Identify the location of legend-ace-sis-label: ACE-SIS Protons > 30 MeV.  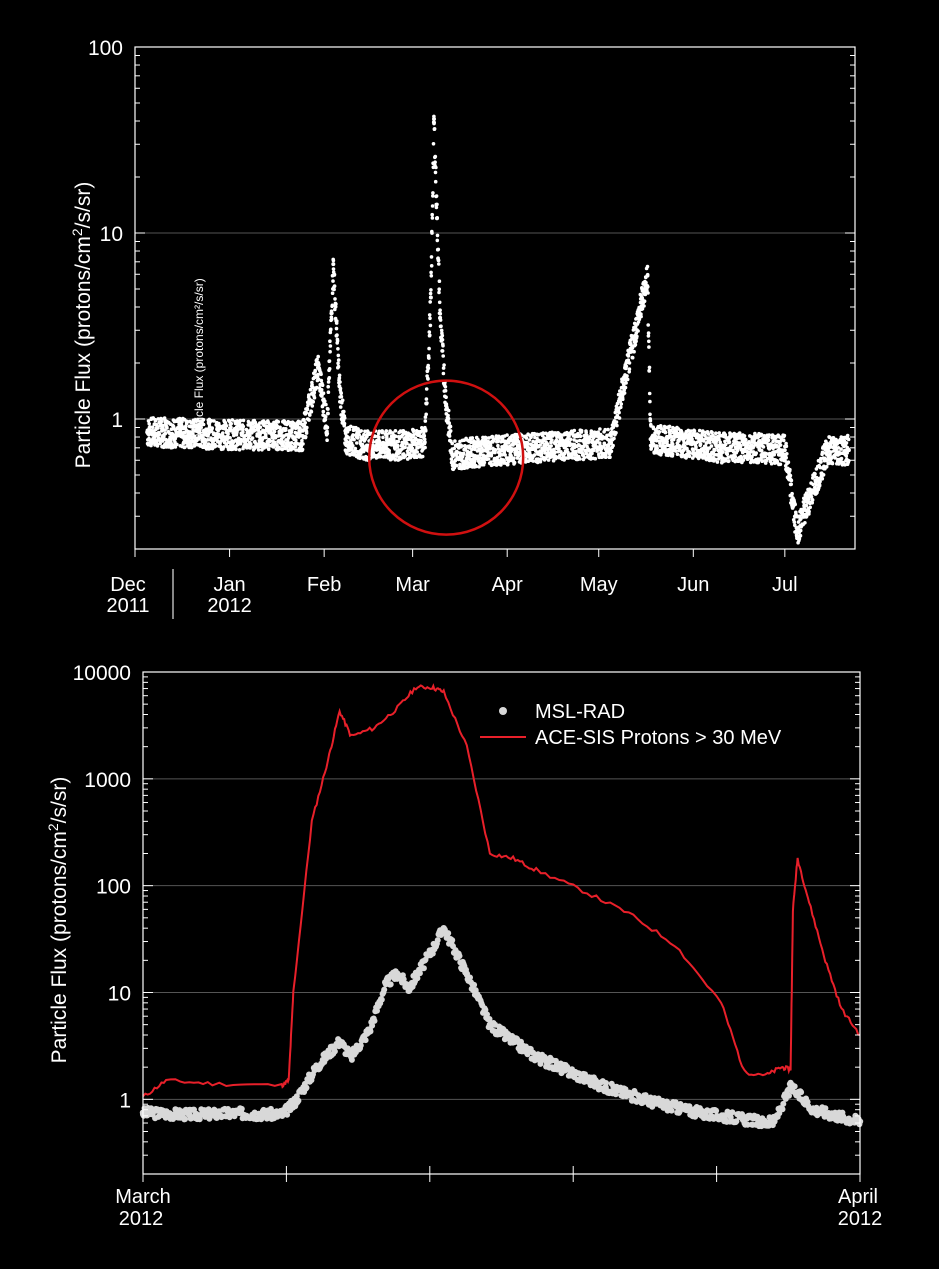
(658, 738).